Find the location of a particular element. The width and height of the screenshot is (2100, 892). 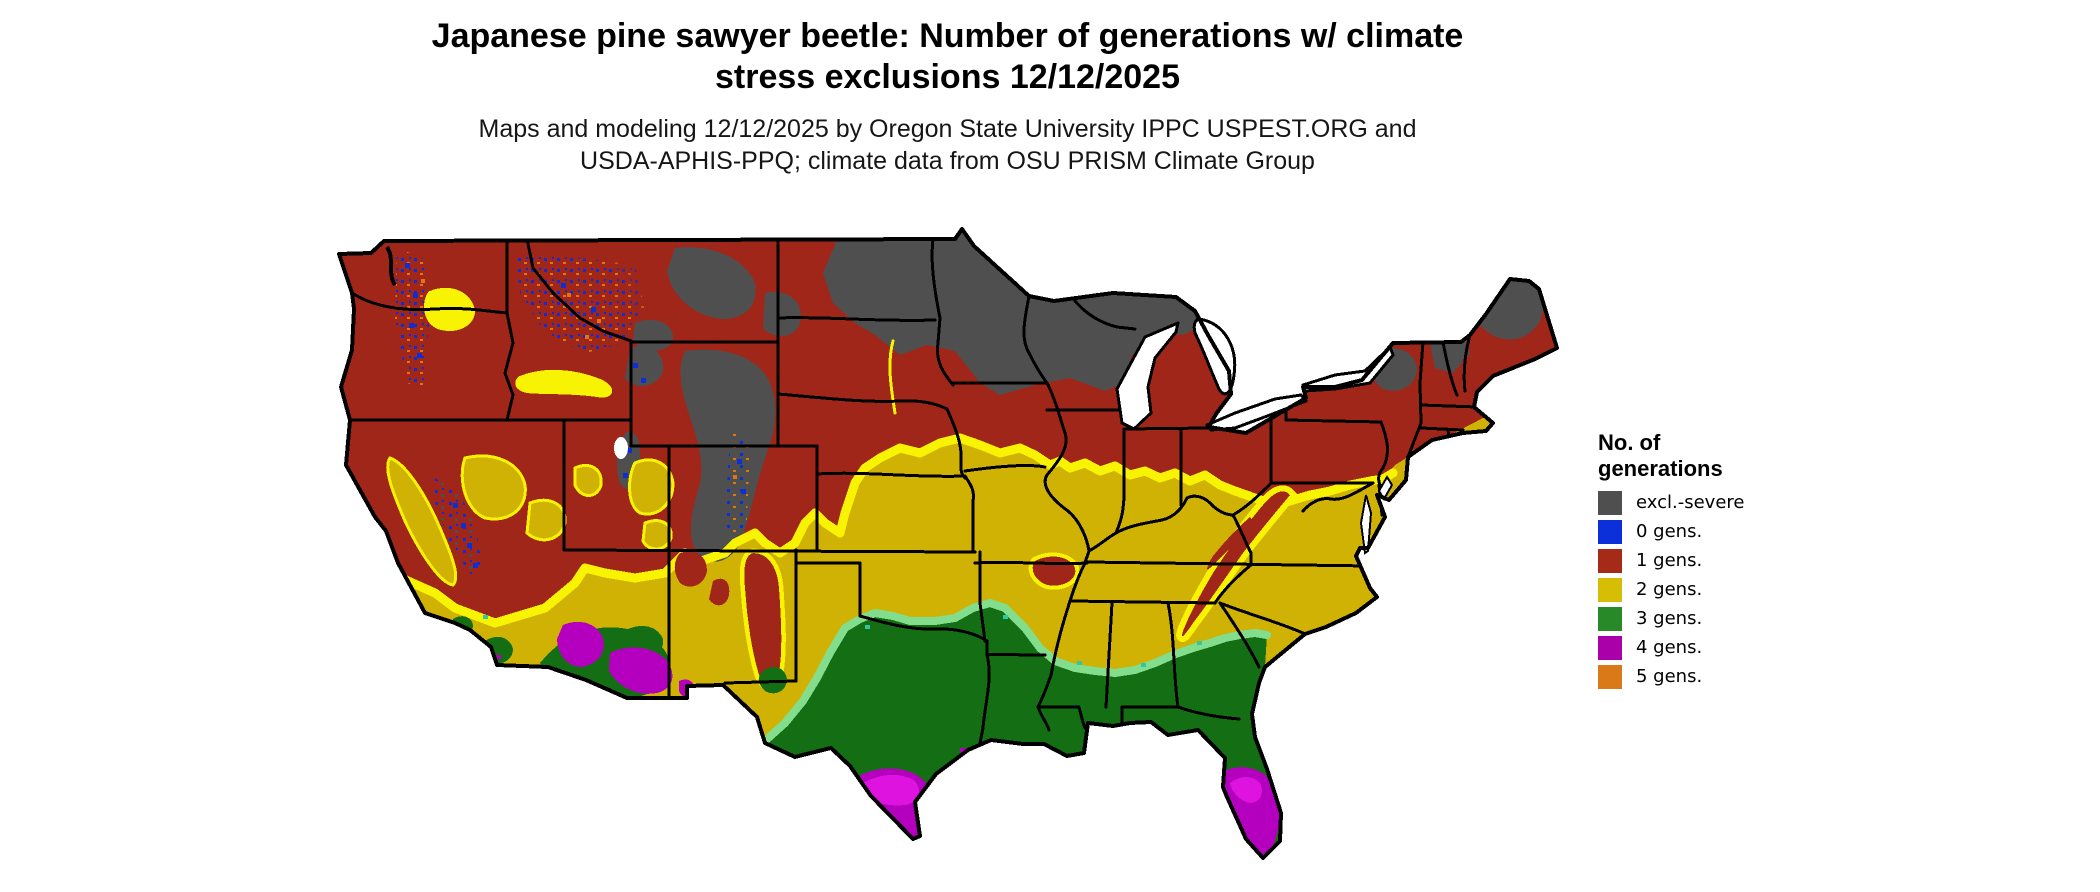

orange-transition-specks is located at coordinates (579, 379).